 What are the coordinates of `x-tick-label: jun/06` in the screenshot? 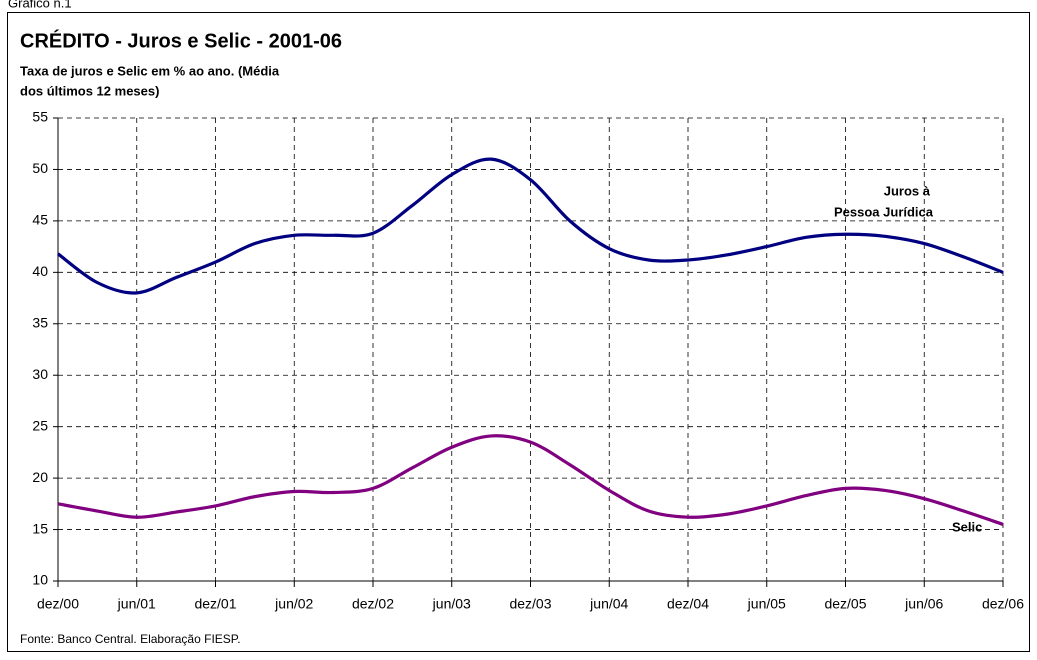 It's located at (923, 604).